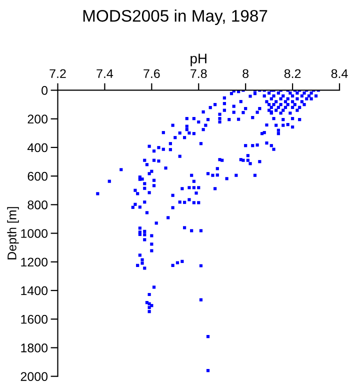 The height and width of the screenshot is (384, 350). What do you see at coordinates (38, 176) in the screenshot?
I see `y-tick-label: 600` at bounding box center [38, 176].